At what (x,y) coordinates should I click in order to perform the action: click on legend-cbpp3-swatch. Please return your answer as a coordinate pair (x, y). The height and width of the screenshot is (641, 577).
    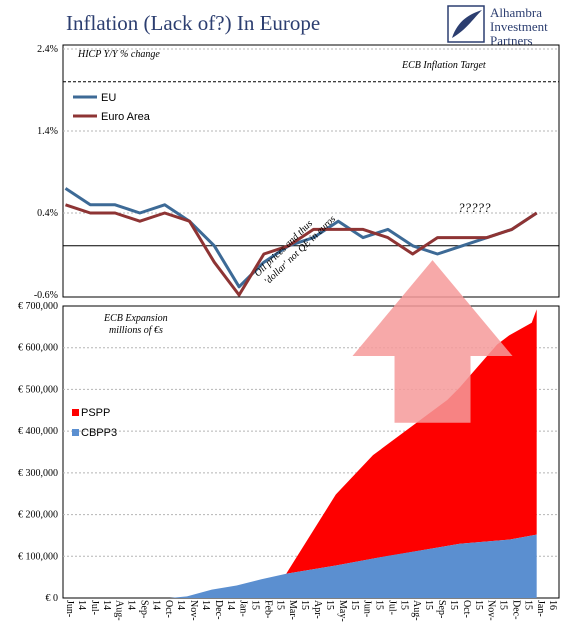
    Looking at the image, I should click on (75, 432).